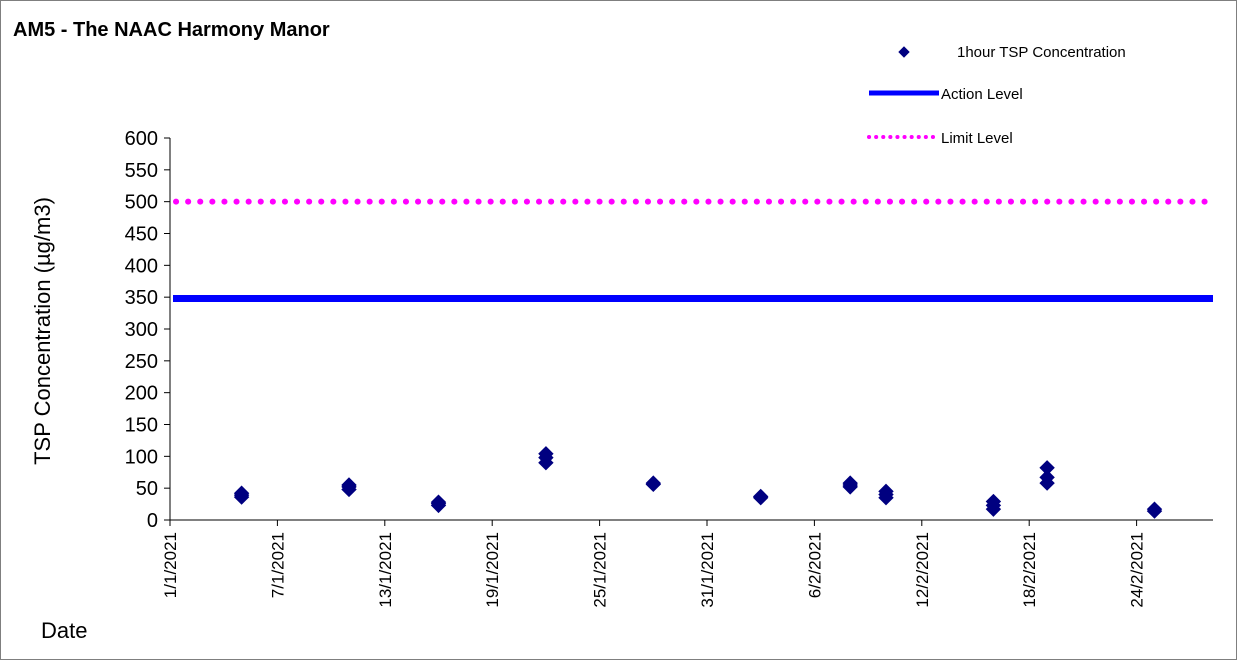 This screenshot has width=1237, height=660. What do you see at coordinates (492, 570) in the screenshot?
I see `x-tick-label: 19/1/2021` at bounding box center [492, 570].